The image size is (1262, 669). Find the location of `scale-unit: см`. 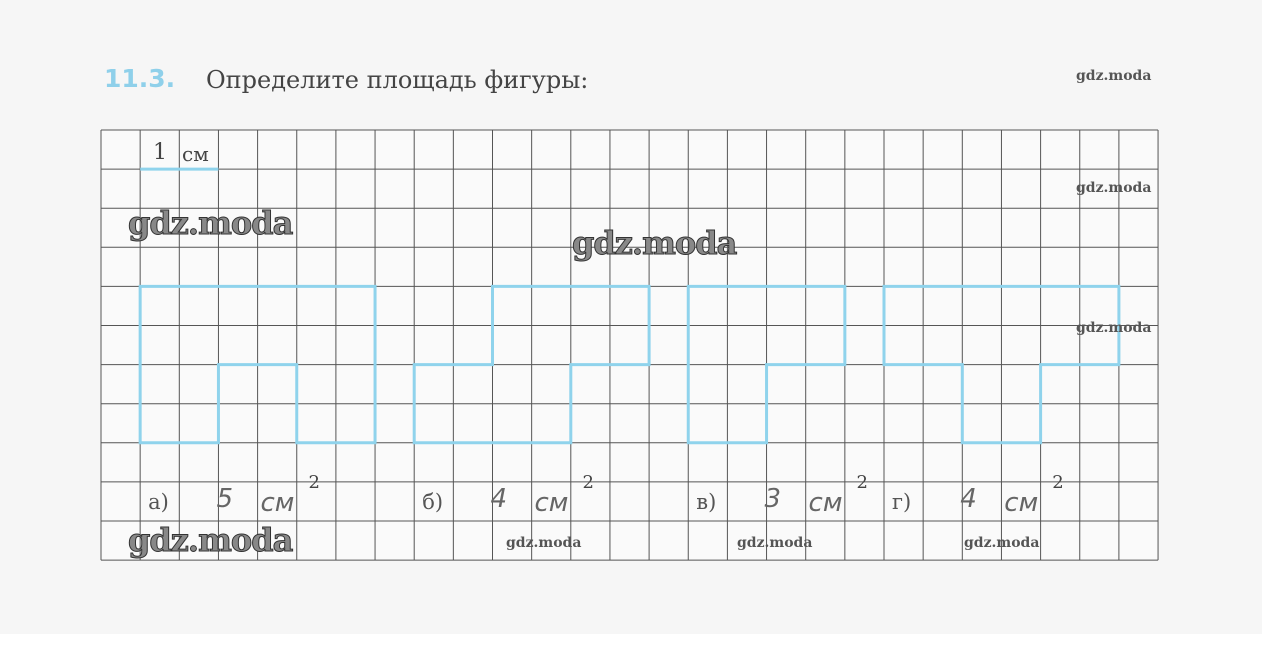

scale-unit: см is located at coordinates (195, 154).